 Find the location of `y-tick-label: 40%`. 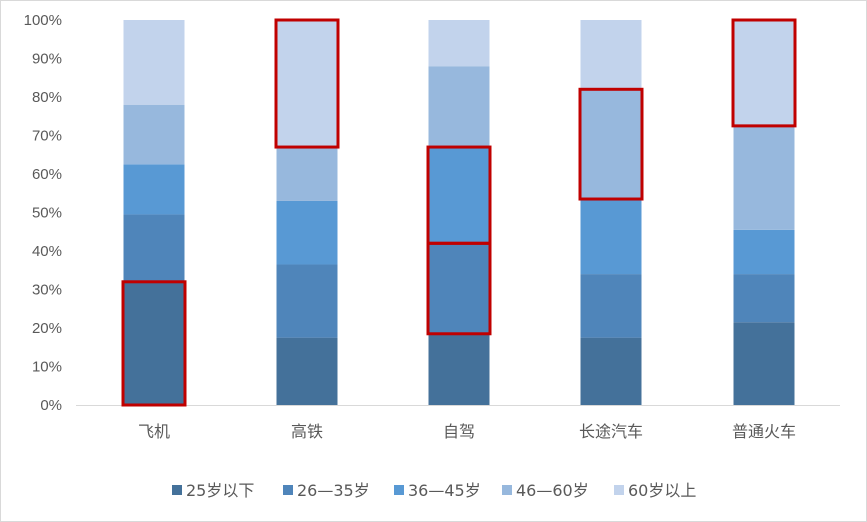

y-tick-label: 40% is located at coordinates (47, 251).